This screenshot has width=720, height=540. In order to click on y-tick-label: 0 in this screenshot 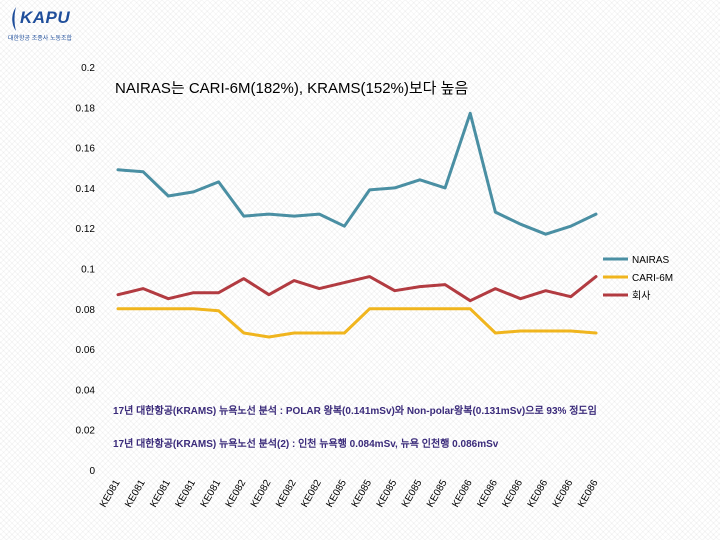, I will do `click(92, 471)`.